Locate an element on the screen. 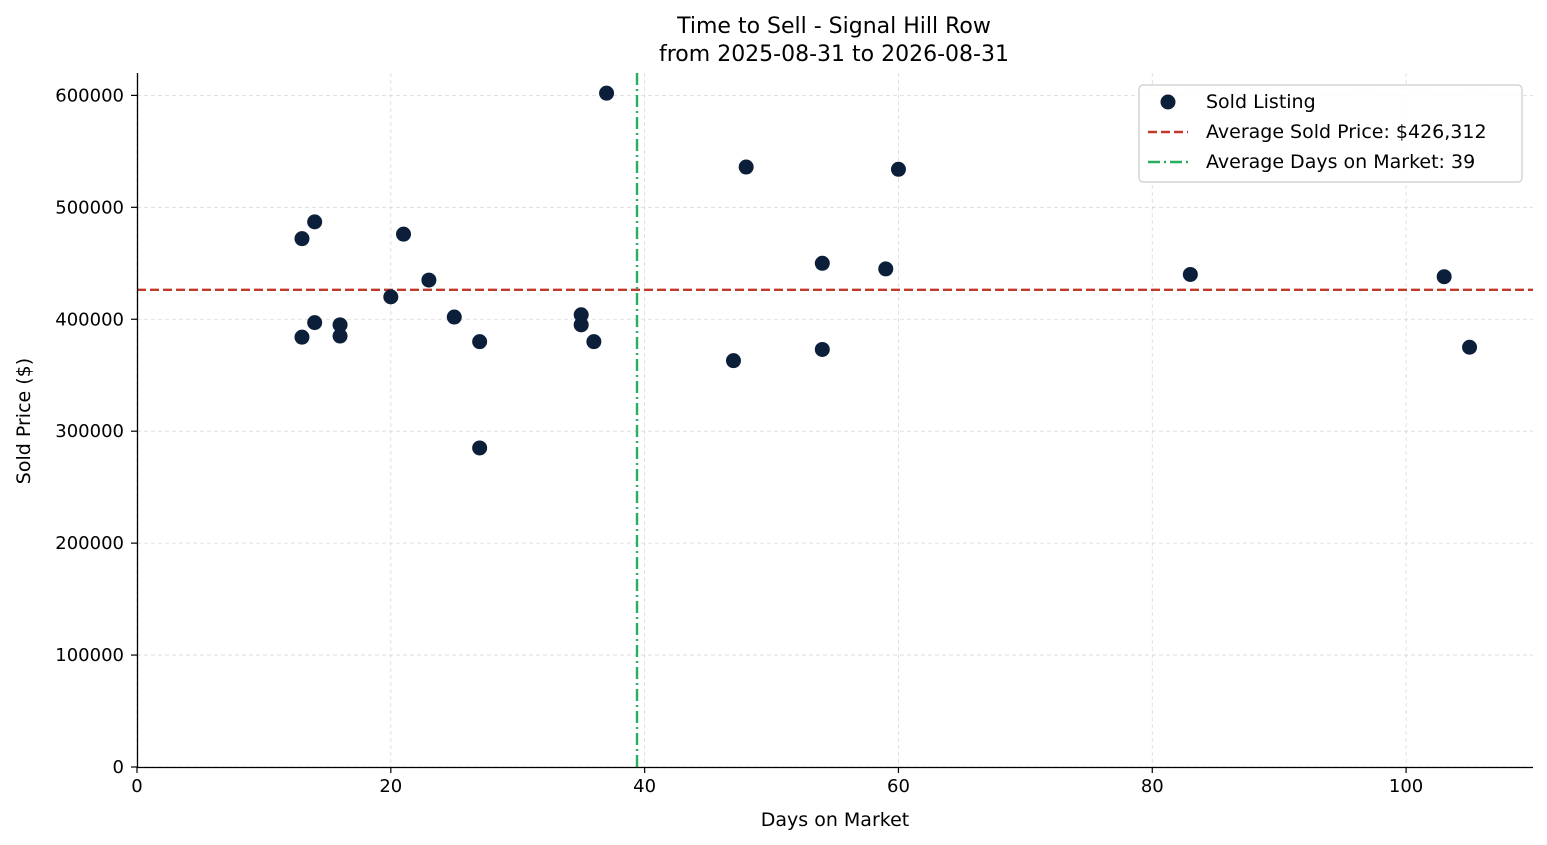  legend-box is located at coordinates (1330, 133).